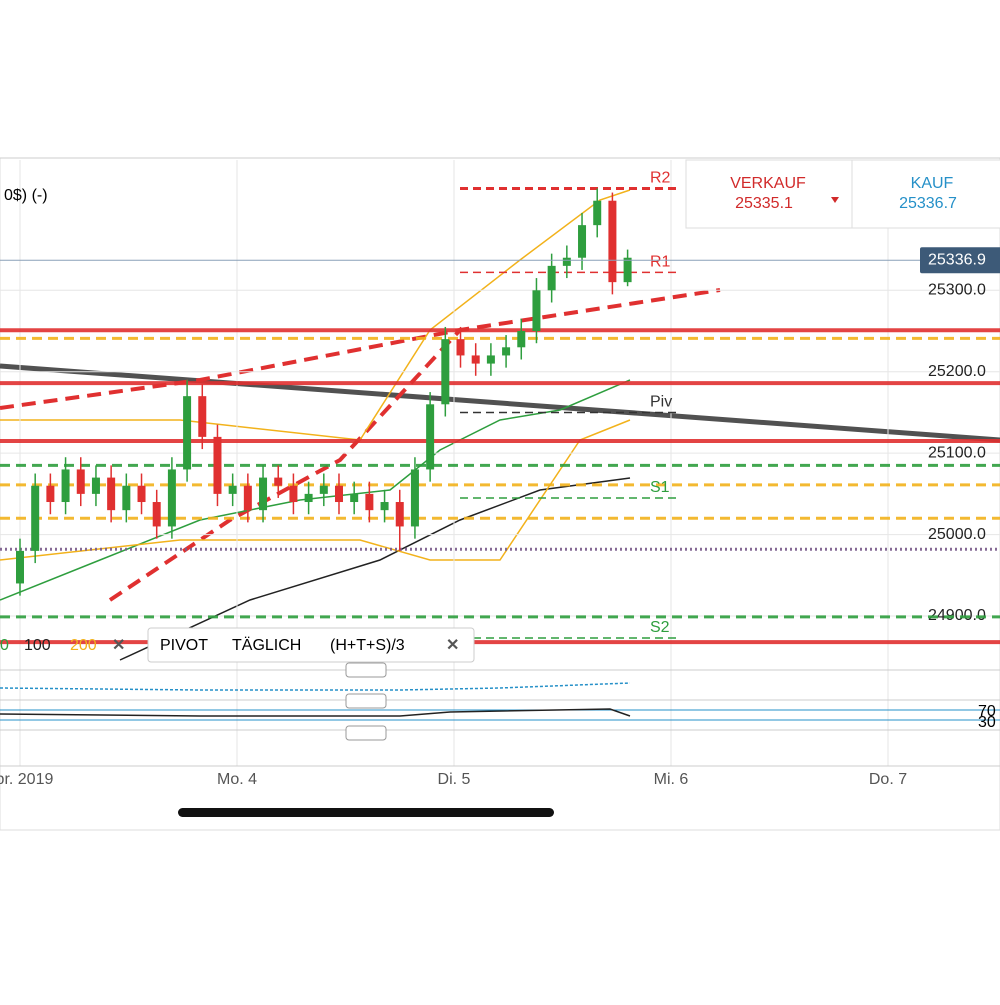 Image resolution: width=1000 pixels, height=1005 pixels. Describe the element at coordinates (957, 371) in the screenshot. I see `y-tick-label: 25200.0` at that location.